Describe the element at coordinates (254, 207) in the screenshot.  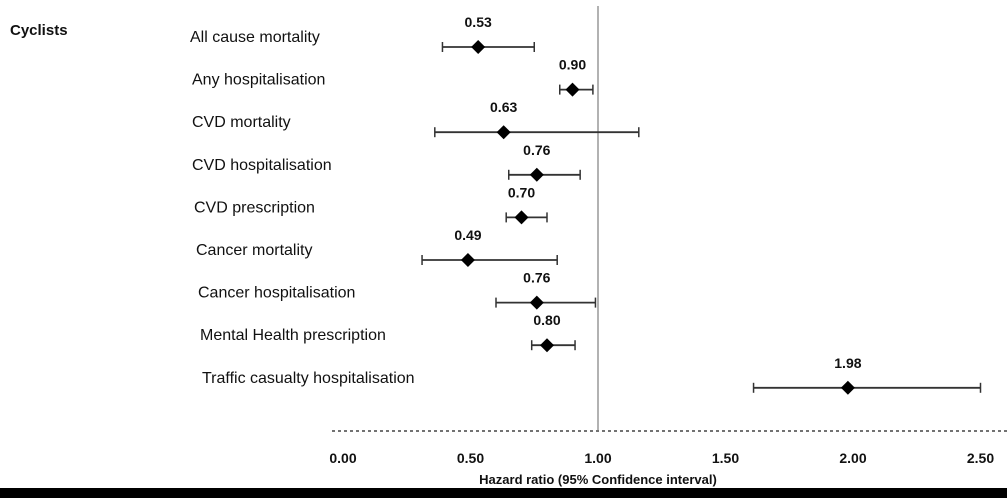
I see `row-label: CVD prescription` at that location.